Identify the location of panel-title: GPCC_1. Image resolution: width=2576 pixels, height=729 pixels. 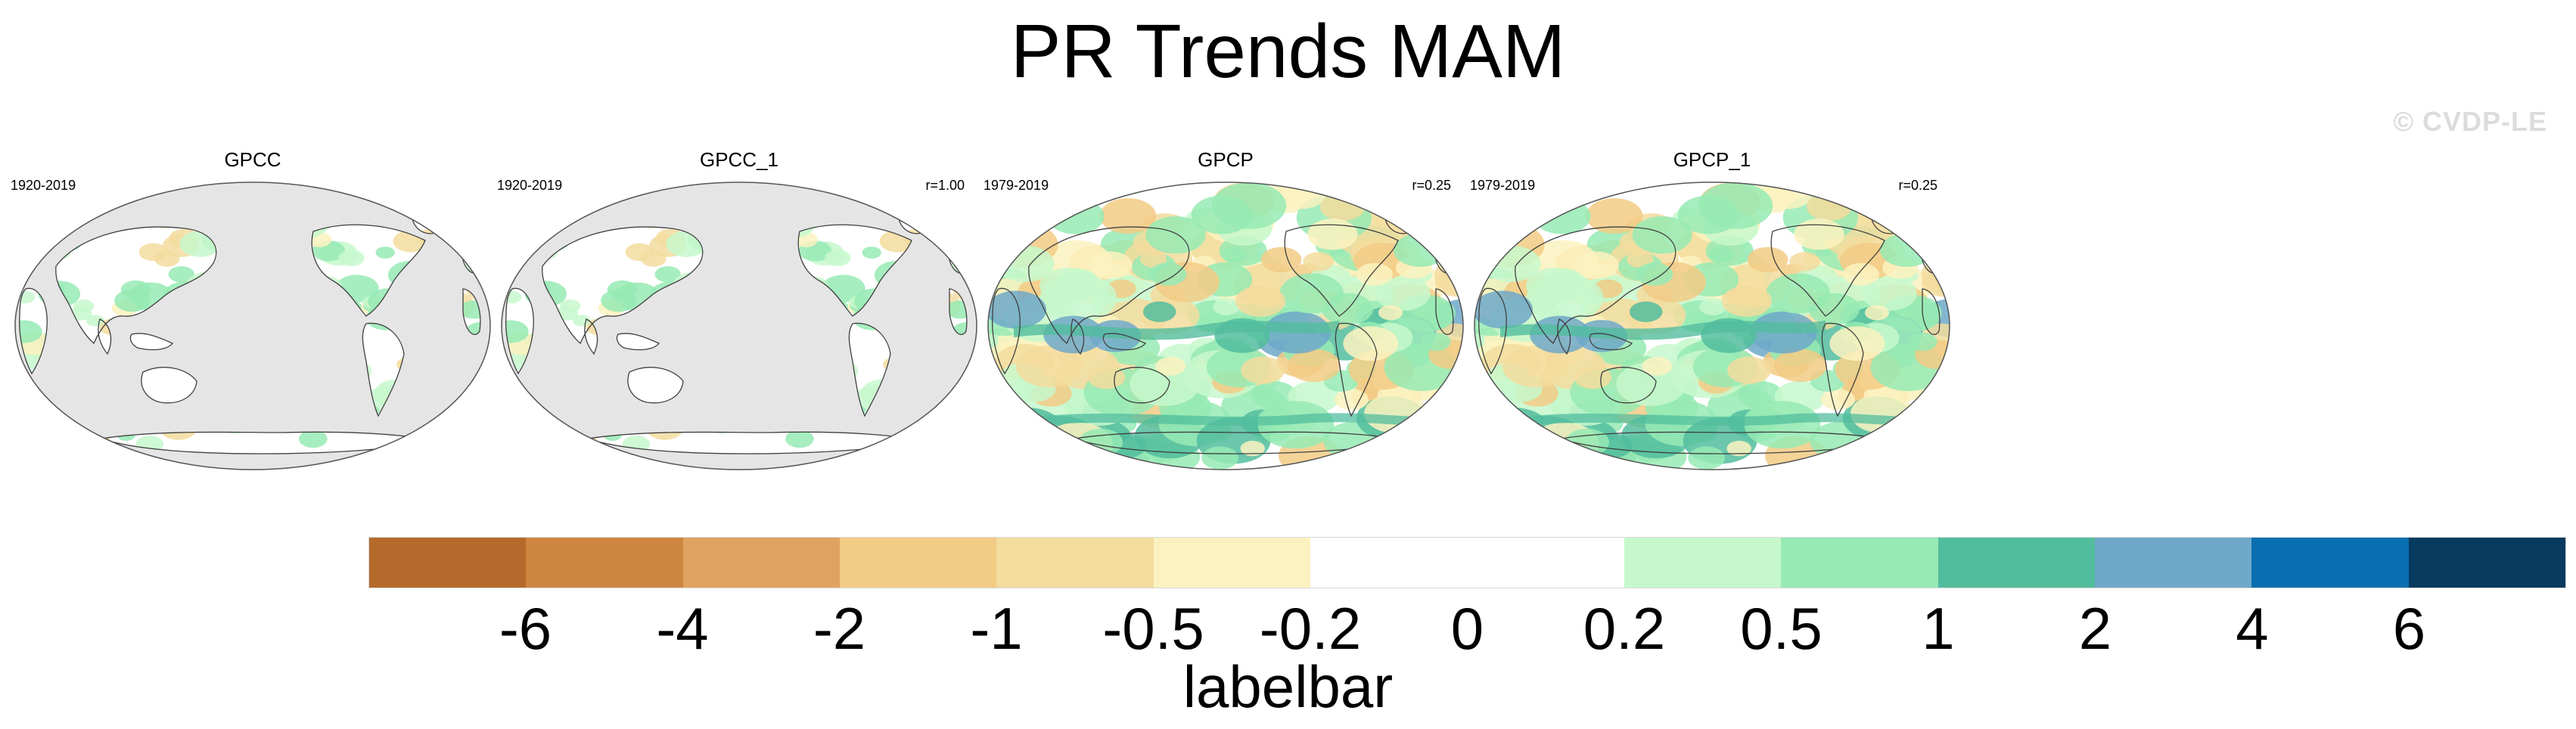
(739, 159).